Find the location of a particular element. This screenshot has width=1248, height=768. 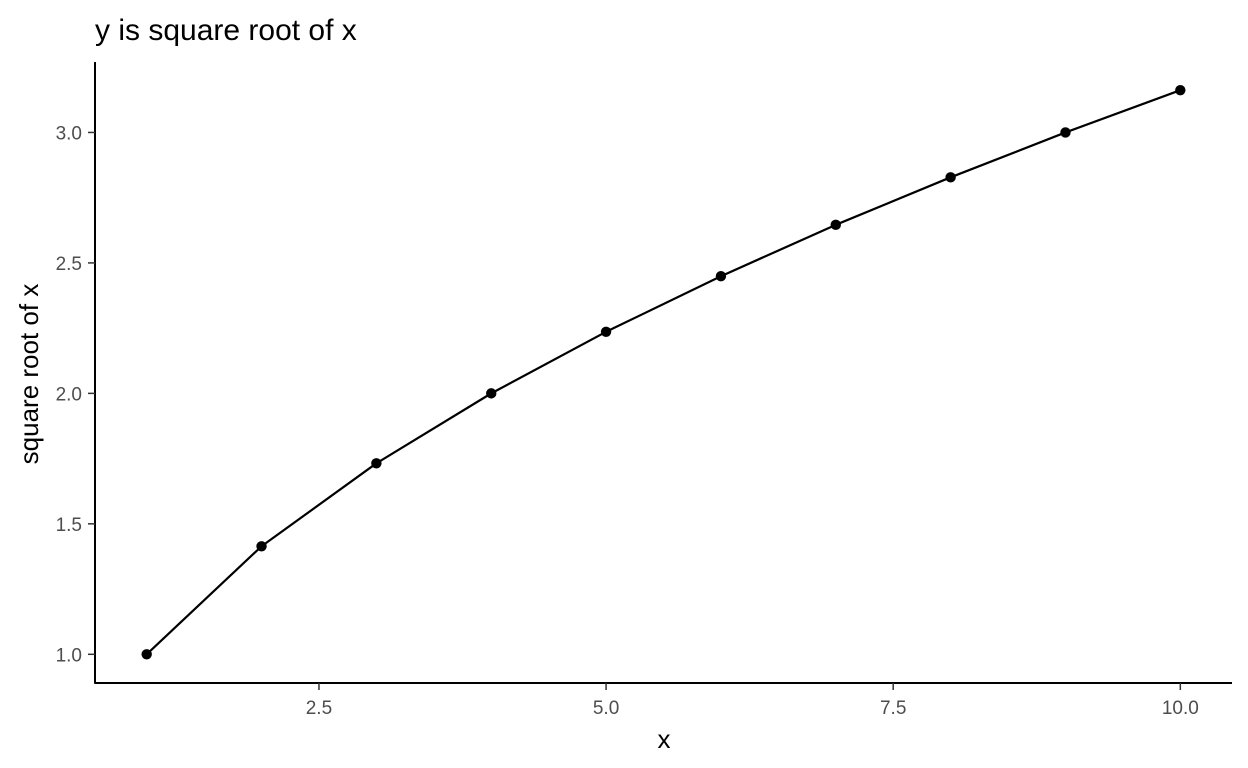

y-tick-label: 3.0 is located at coordinates (69, 133).